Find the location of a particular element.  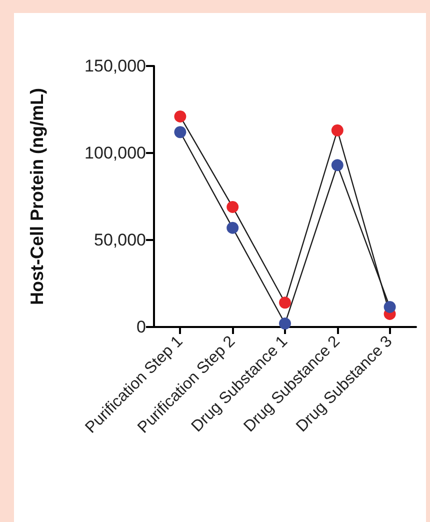

y-tick-label: 100,000 is located at coordinates (115, 153).